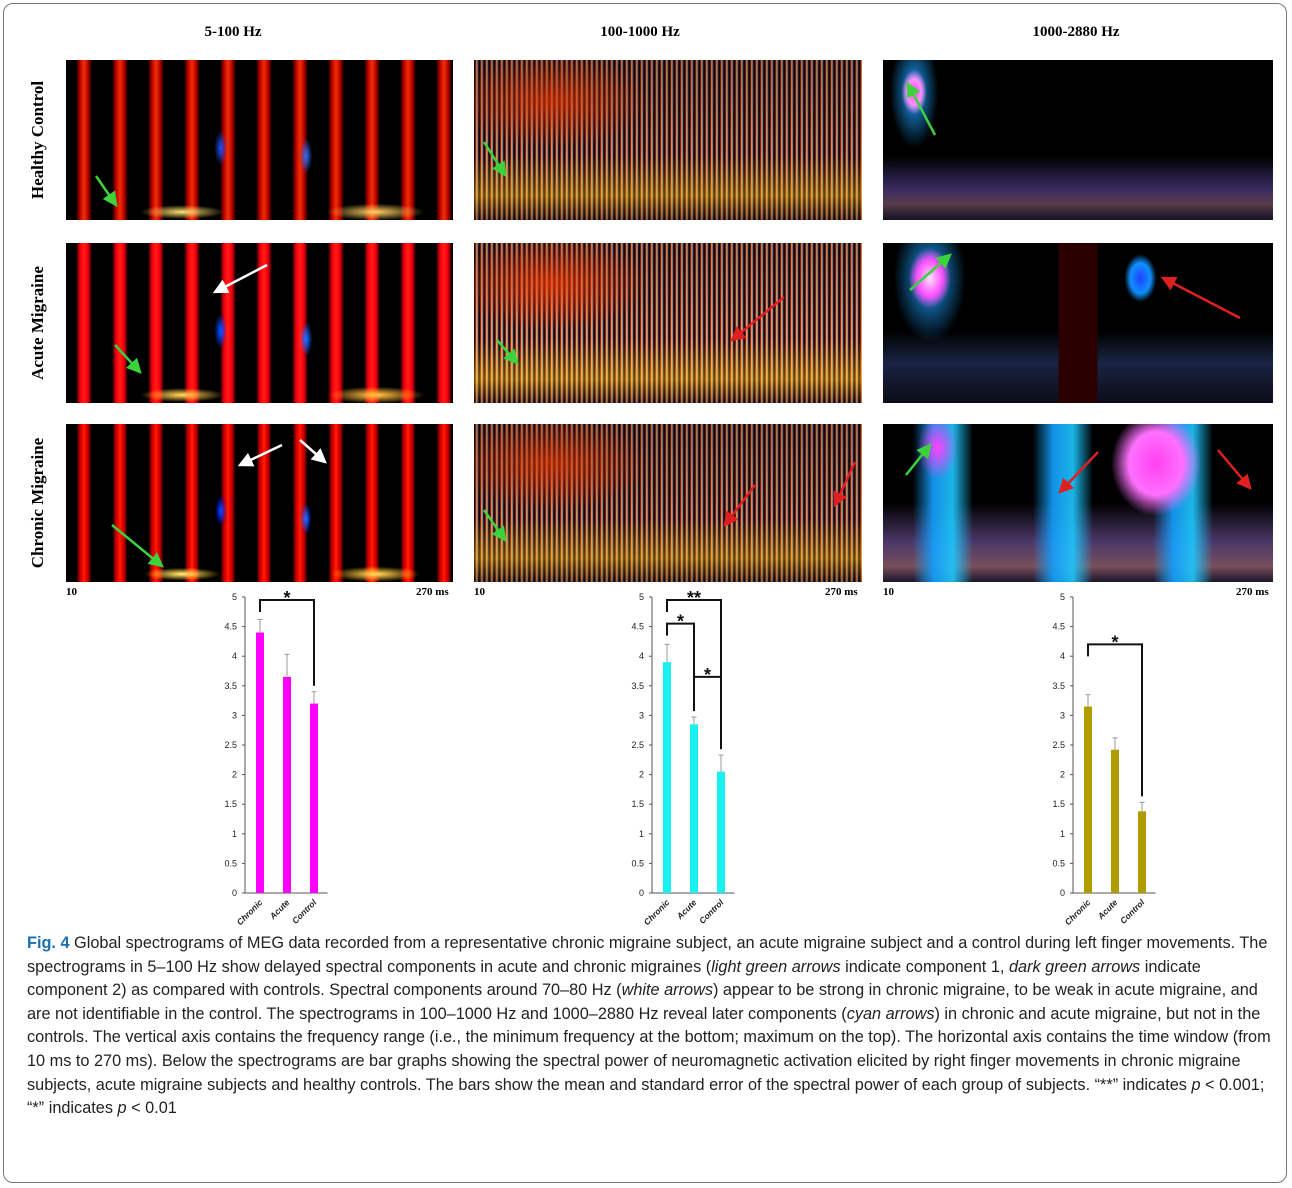 This screenshot has width=1292, height=1188. Describe the element at coordinates (1076, 32) in the screenshot. I see `column-title: 1000-2880 Hz` at that location.